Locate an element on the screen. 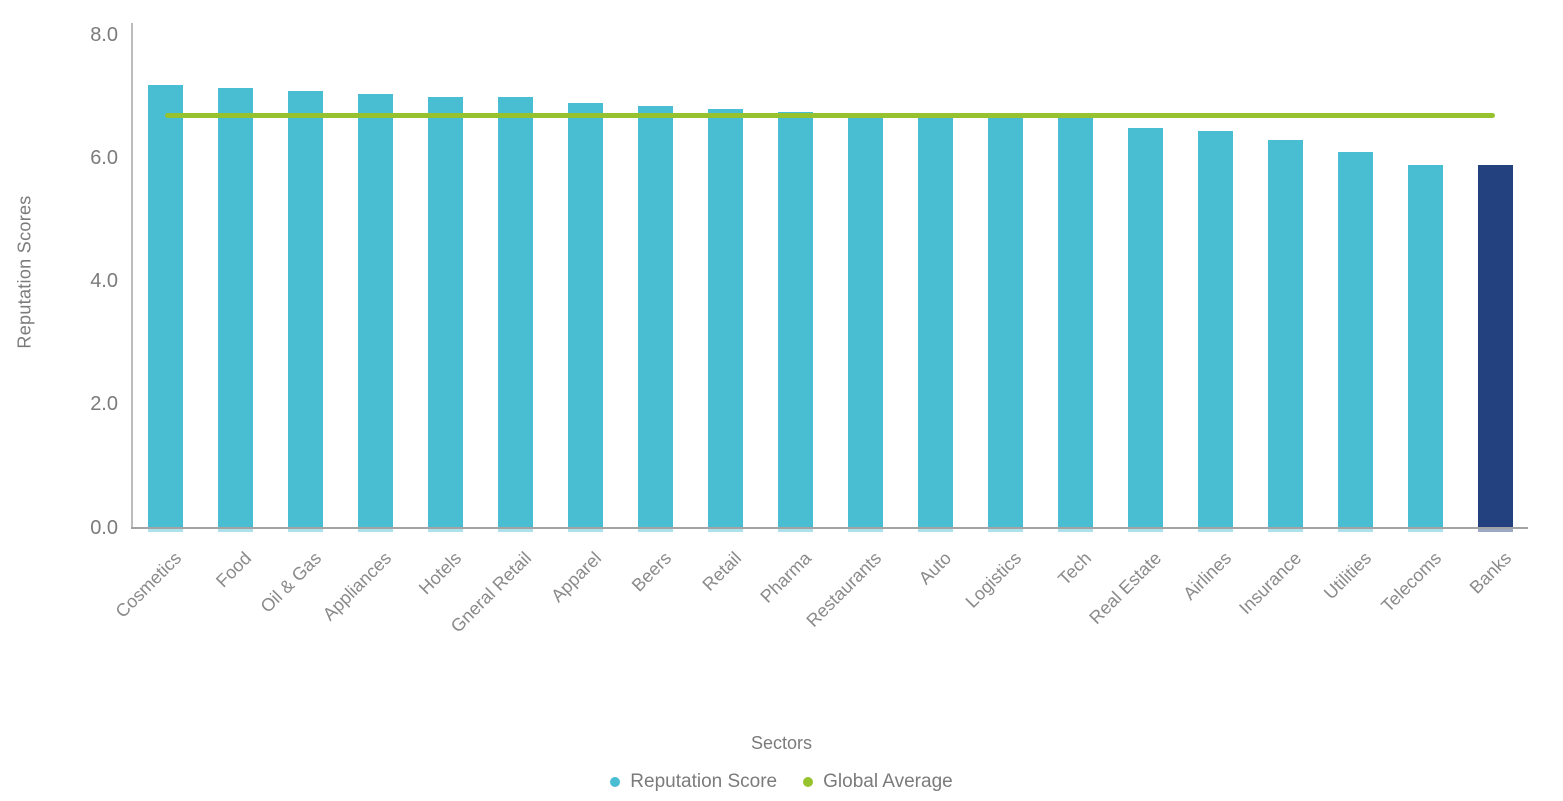 This screenshot has width=1563, height=801. x-axis-title: Sectors is located at coordinates (781, 743).